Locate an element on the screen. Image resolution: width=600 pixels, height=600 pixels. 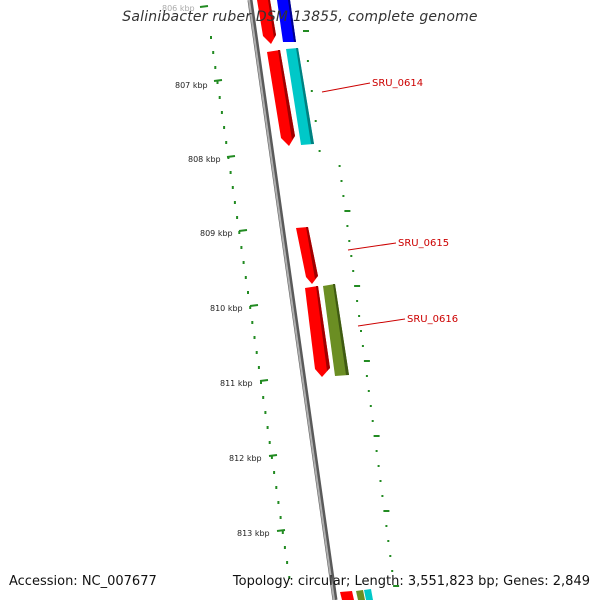
scale-label: 807 kbp is located at coordinates (191, 85).